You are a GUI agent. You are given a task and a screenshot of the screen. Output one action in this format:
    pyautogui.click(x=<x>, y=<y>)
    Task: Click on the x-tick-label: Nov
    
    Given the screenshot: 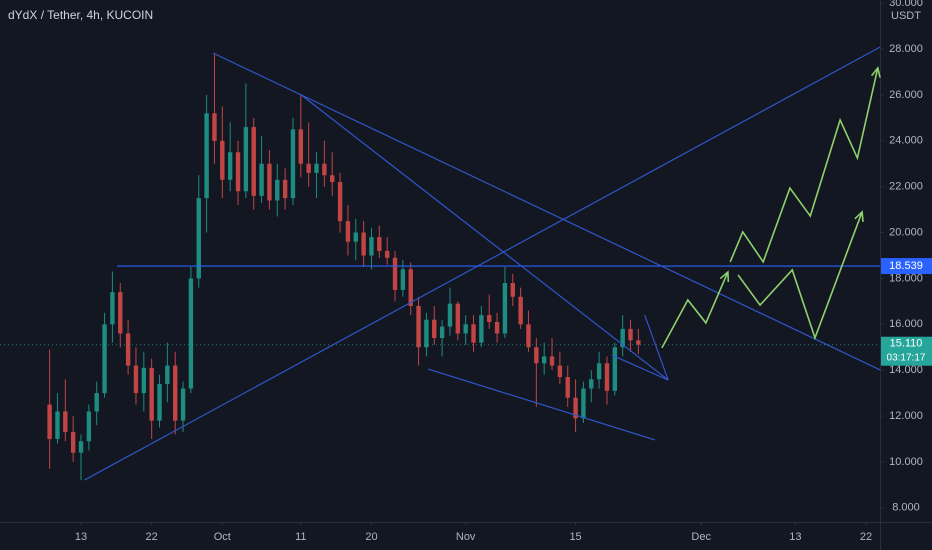 What is the action you would take?
    pyautogui.click(x=466, y=537)
    